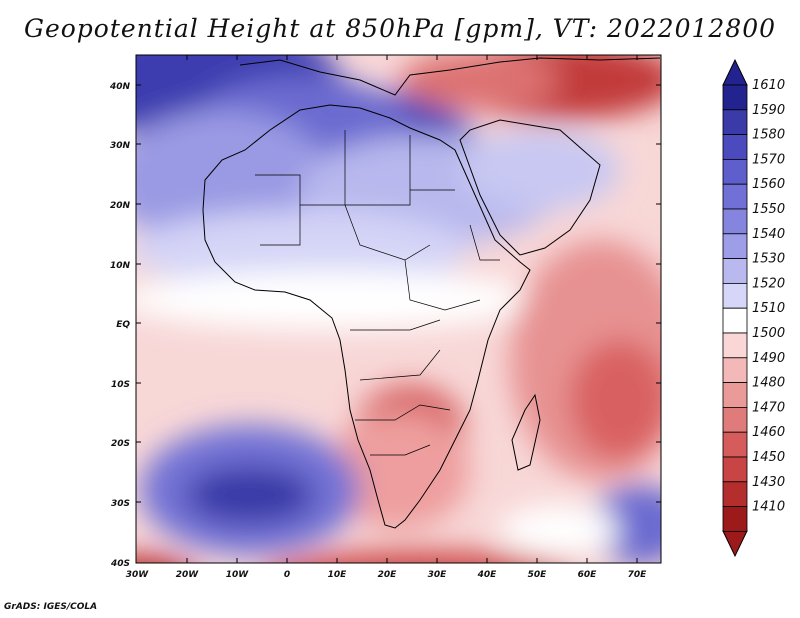  I want to click on lat-label: 20N, so click(120, 206).